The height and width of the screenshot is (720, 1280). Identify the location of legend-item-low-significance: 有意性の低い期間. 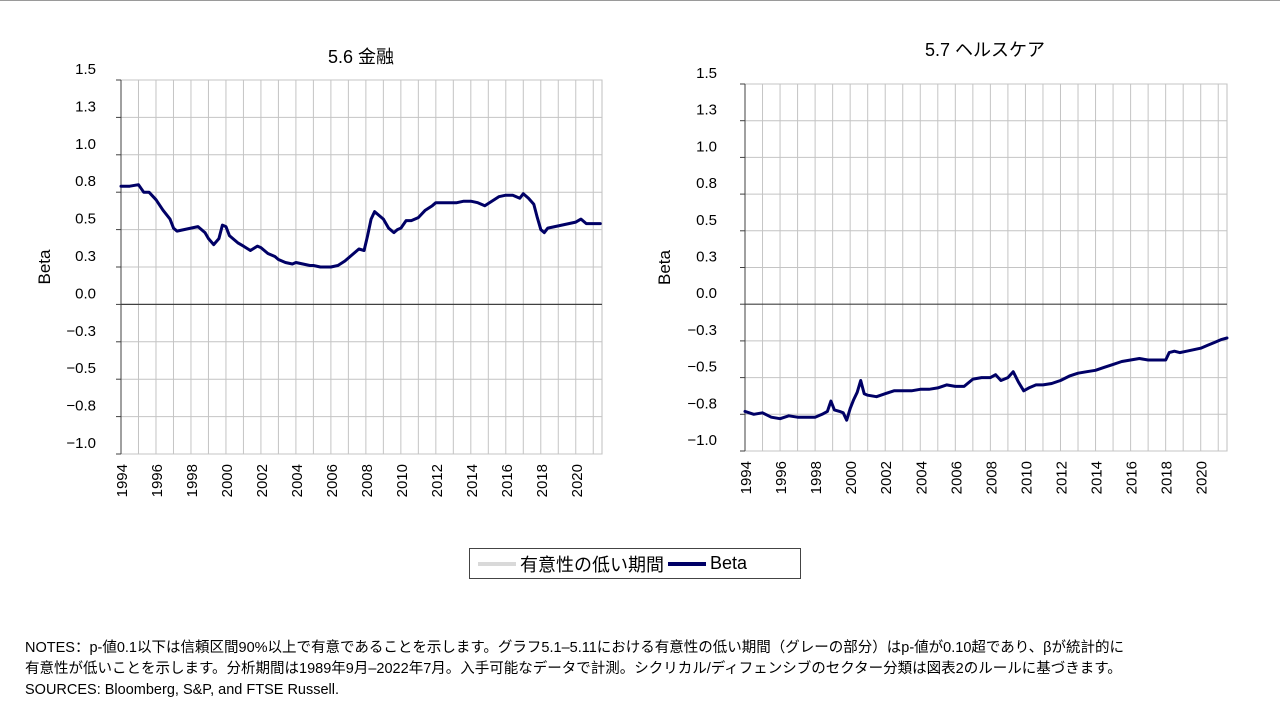
(567, 564).